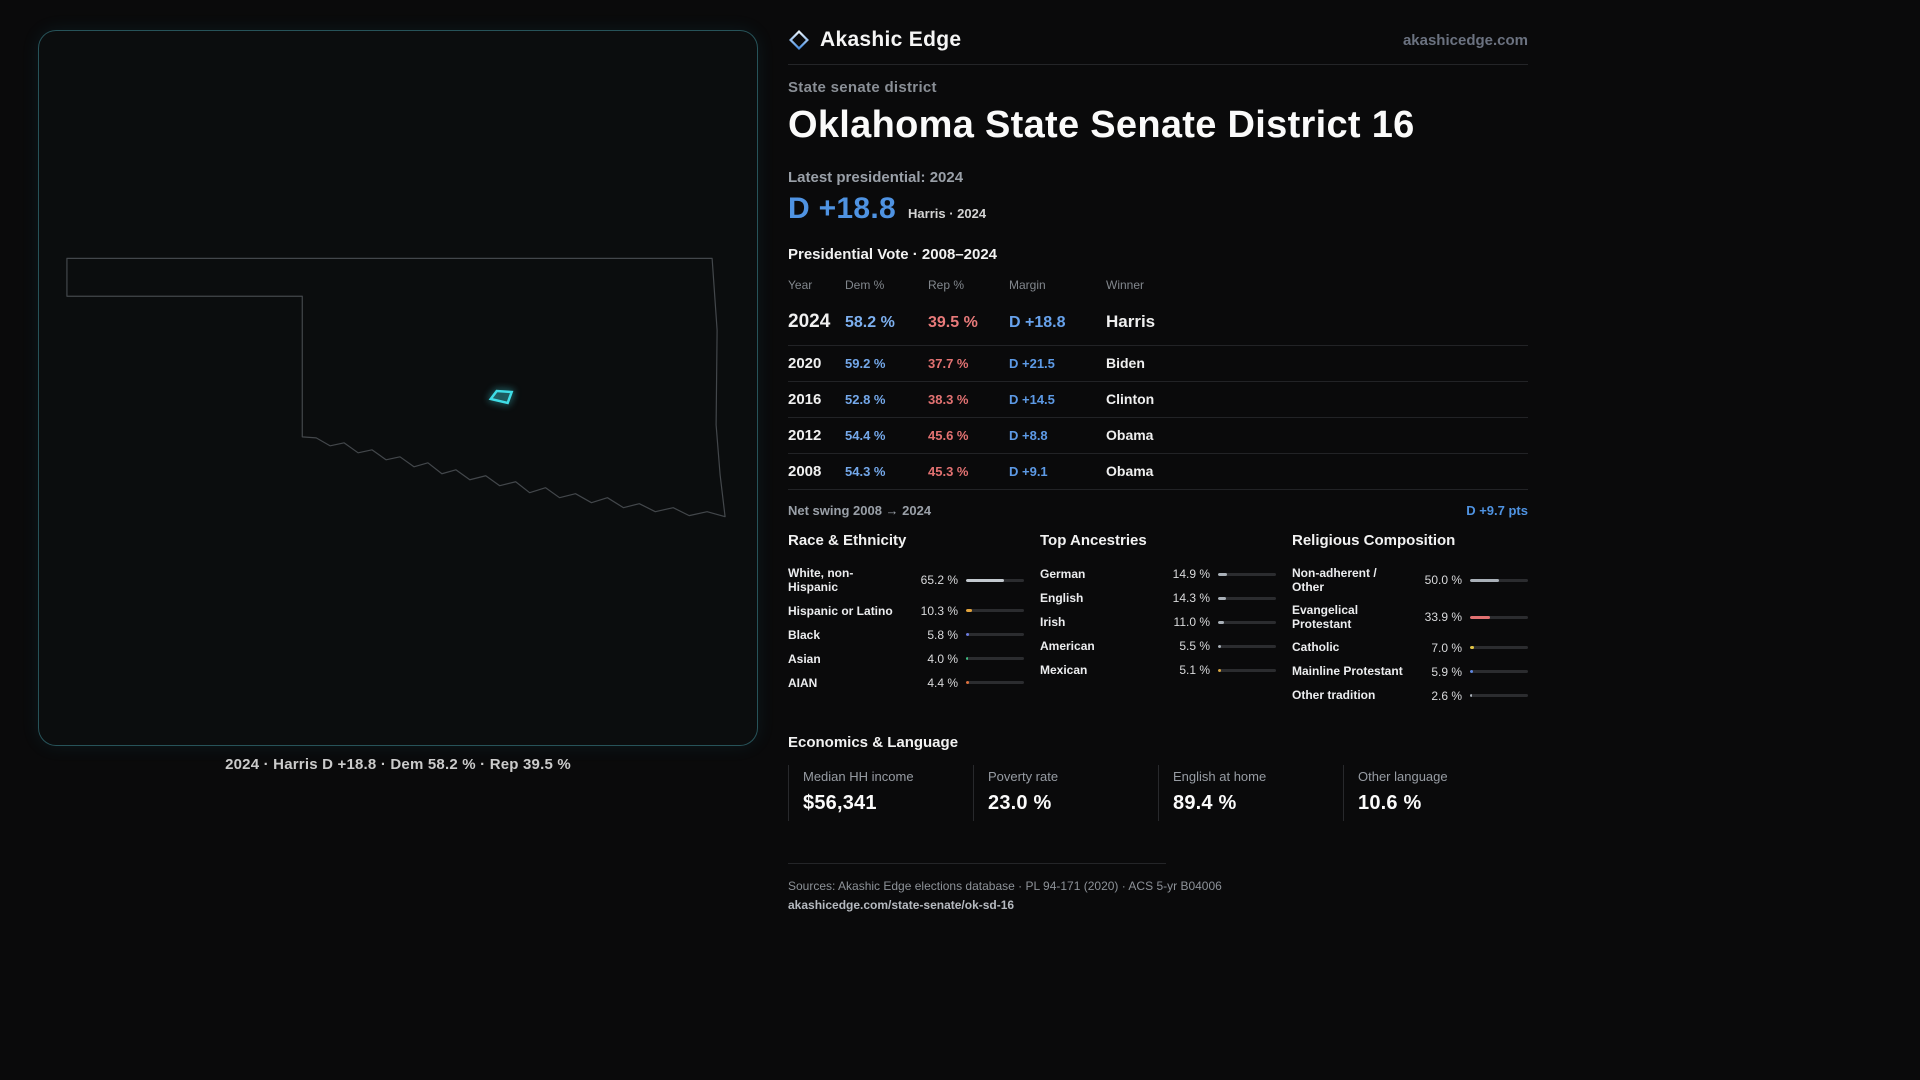 This screenshot has height=1080, width=1920. I want to click on demo-label: Mainline Protestant, so click(1347, 671).